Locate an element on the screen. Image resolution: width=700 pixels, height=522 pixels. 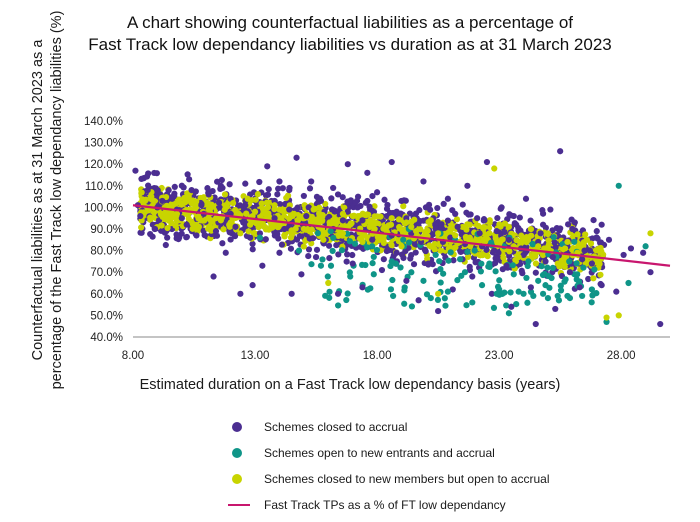
trend-lines is located at coordinates (401, 235).